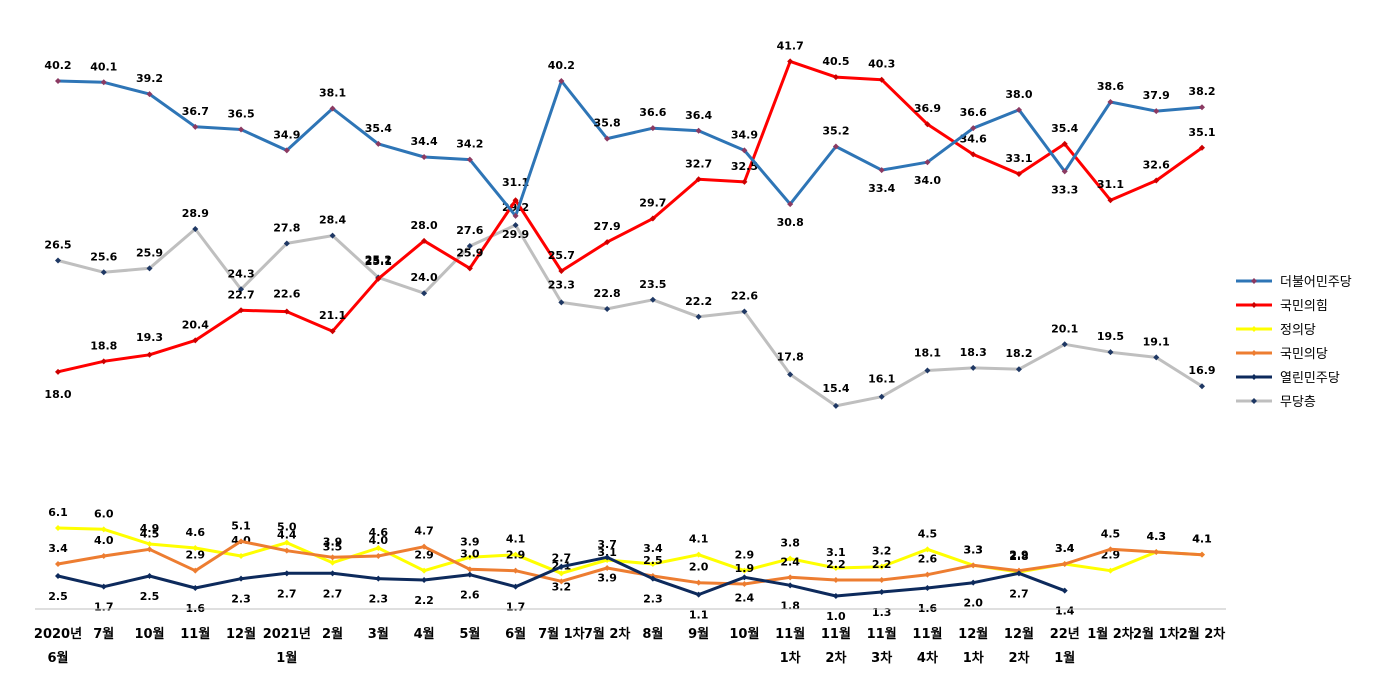  I want to click on data-label-eca095ec9d98eb8bb9-21: 2.8, so click(1019, 556).